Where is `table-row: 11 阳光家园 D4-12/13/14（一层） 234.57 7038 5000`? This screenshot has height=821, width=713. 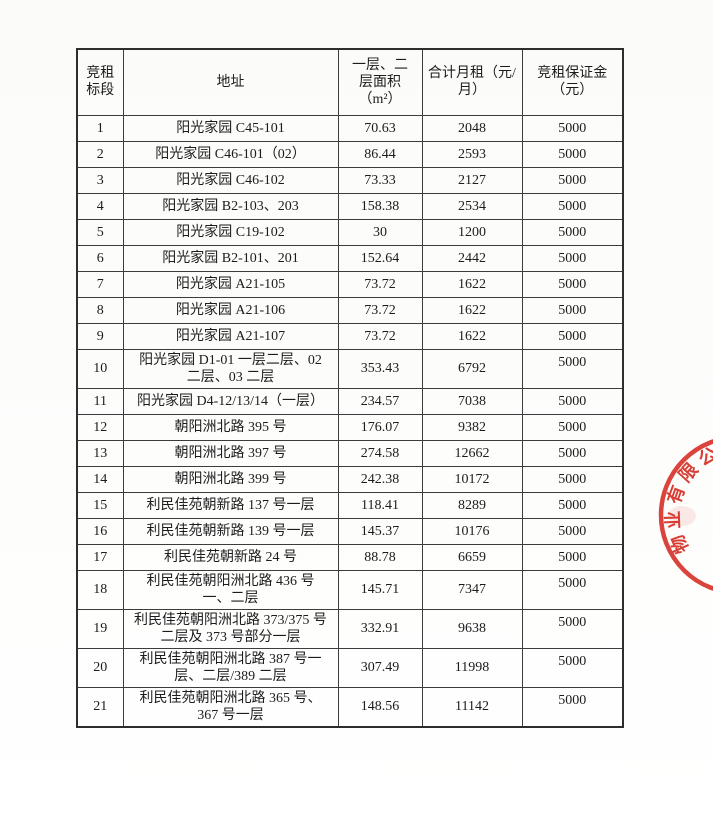 table-row: 11 阳光家园 D4-12/13/14（一层） 234.57 7038 5000 is located at coordinates (350, 401).